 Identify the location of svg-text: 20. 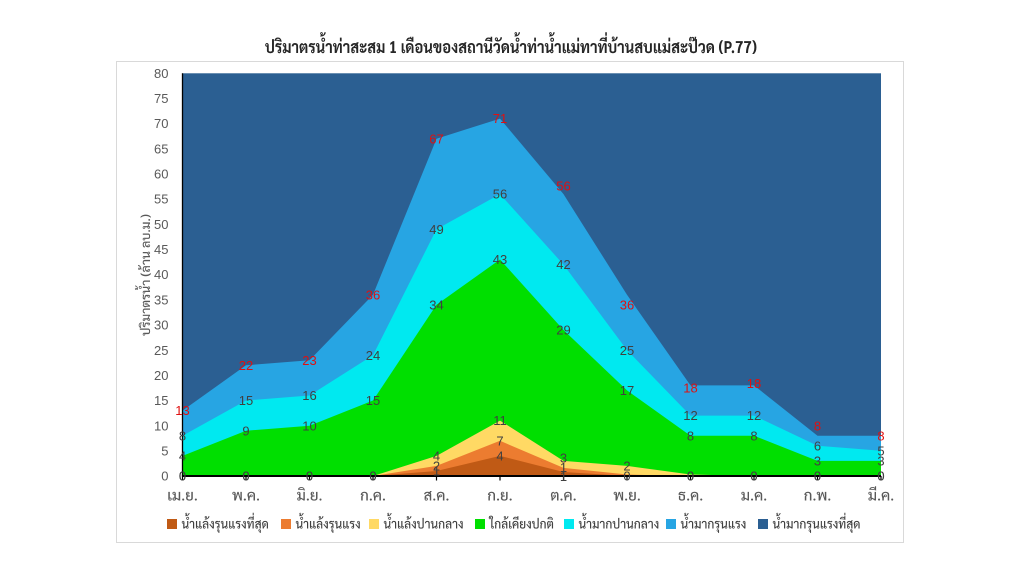
(161, 375).